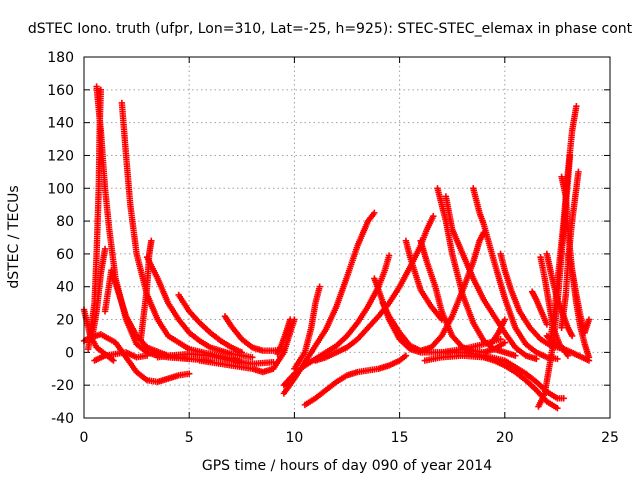  I want to click on x-tick-label: 20, so click(505, 438).